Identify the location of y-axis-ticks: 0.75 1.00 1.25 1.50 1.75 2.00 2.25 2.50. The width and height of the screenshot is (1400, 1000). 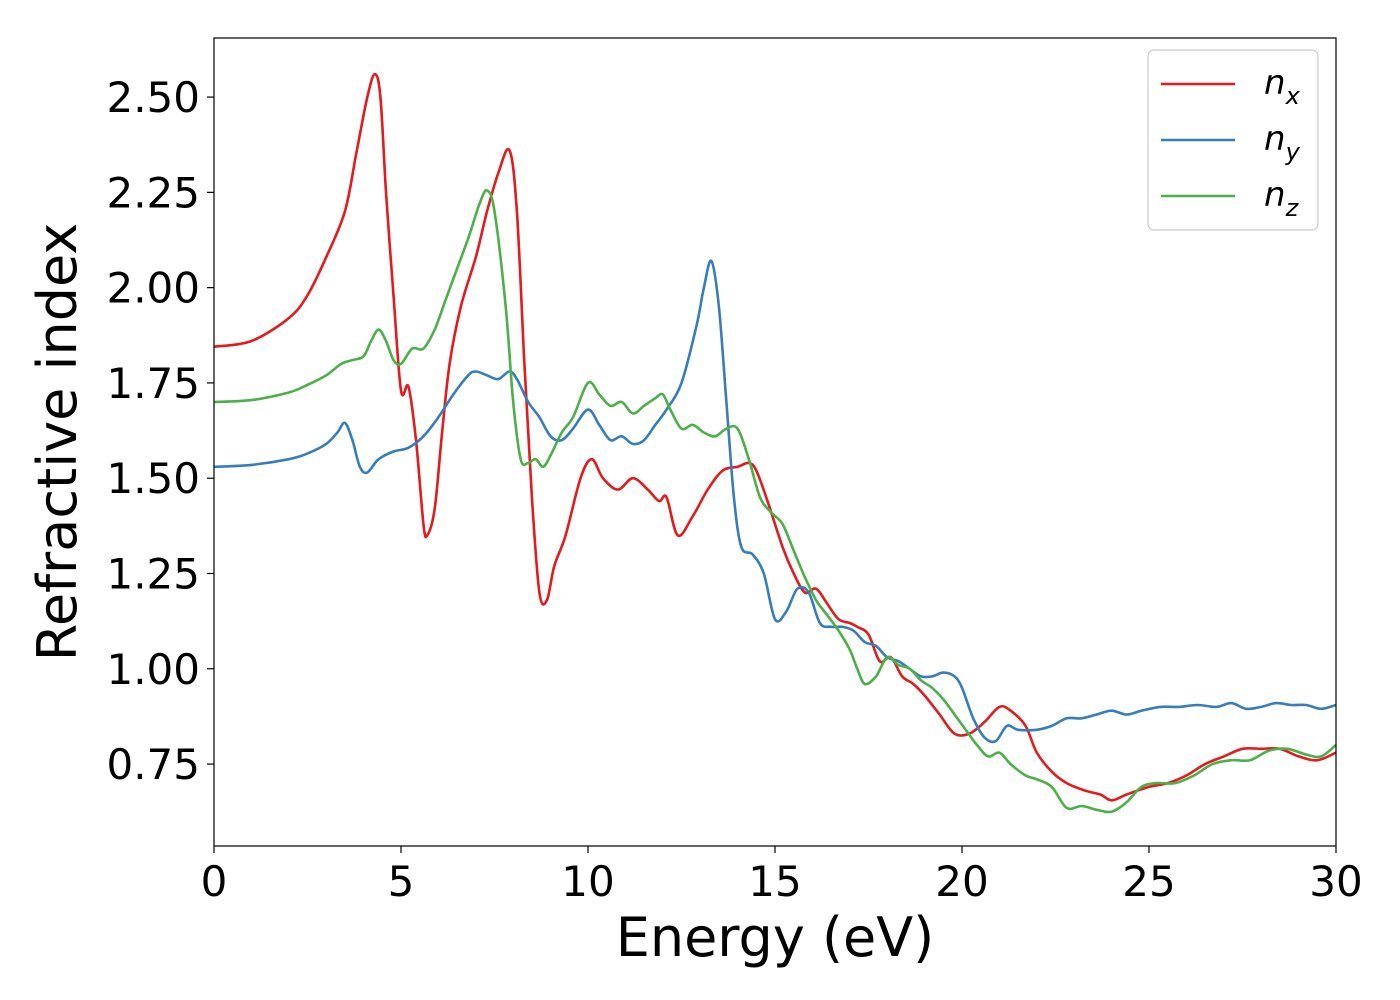
(160, 431).